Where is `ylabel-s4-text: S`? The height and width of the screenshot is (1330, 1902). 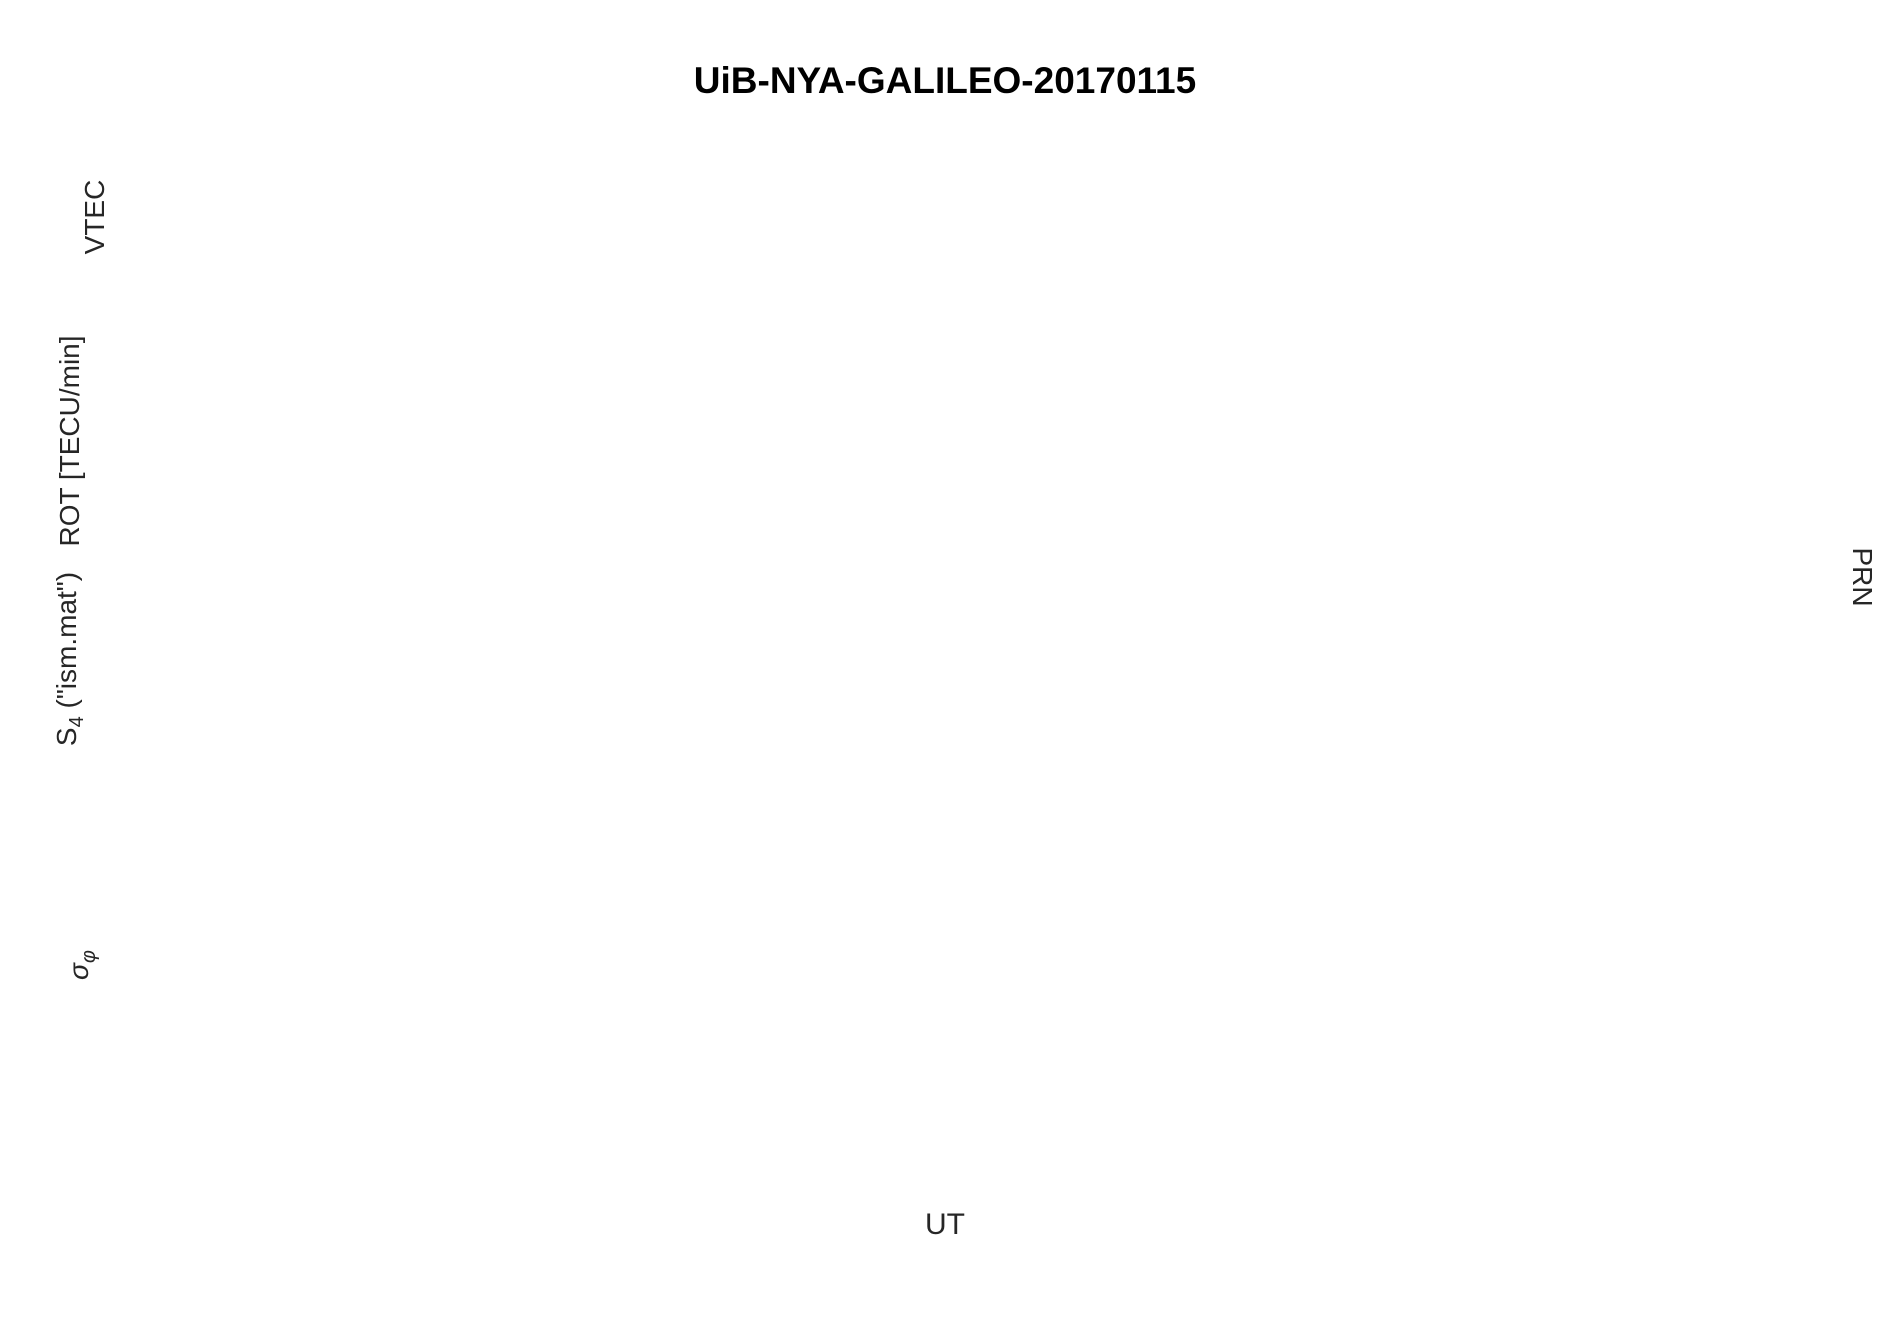 ylabel-s4-text: S is located at coordinates (67, 737).